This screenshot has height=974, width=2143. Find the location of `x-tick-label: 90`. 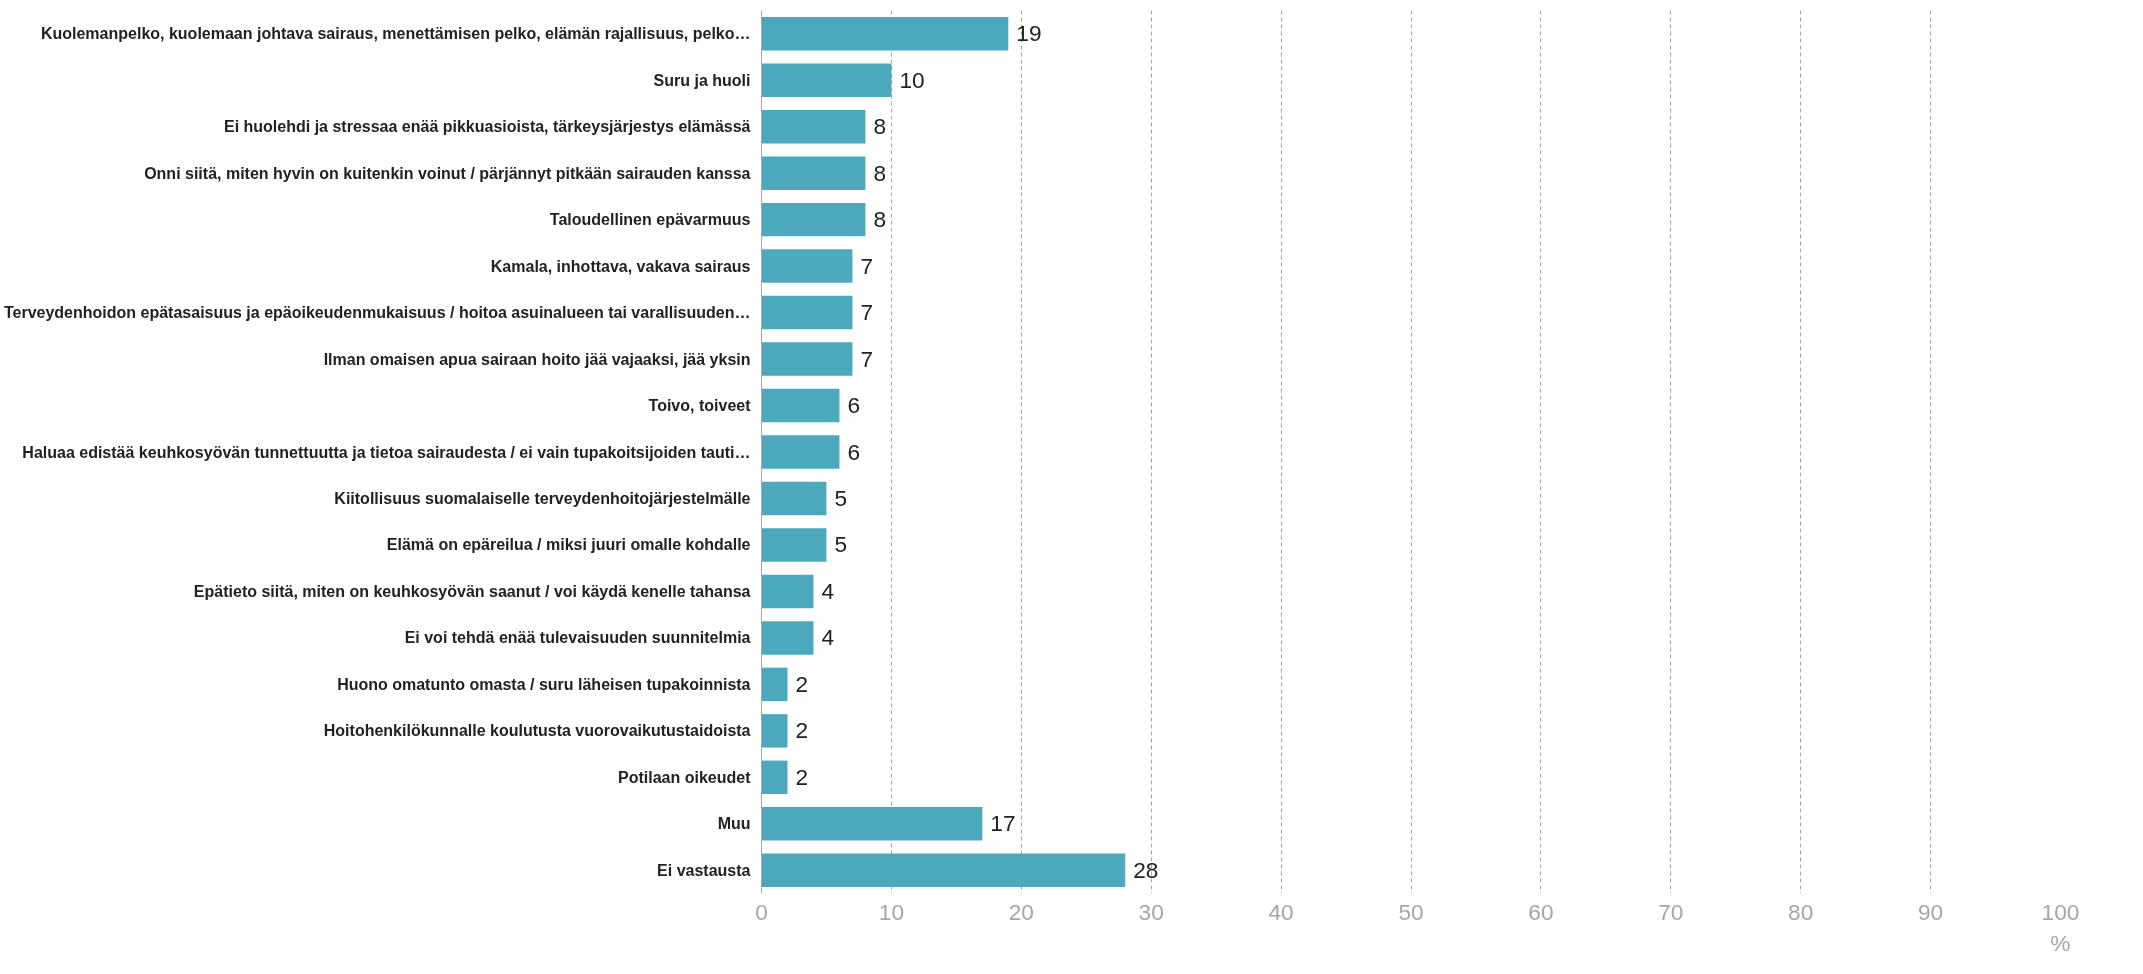

x-tick-label: 90 is located at coordinates (1931, 911).